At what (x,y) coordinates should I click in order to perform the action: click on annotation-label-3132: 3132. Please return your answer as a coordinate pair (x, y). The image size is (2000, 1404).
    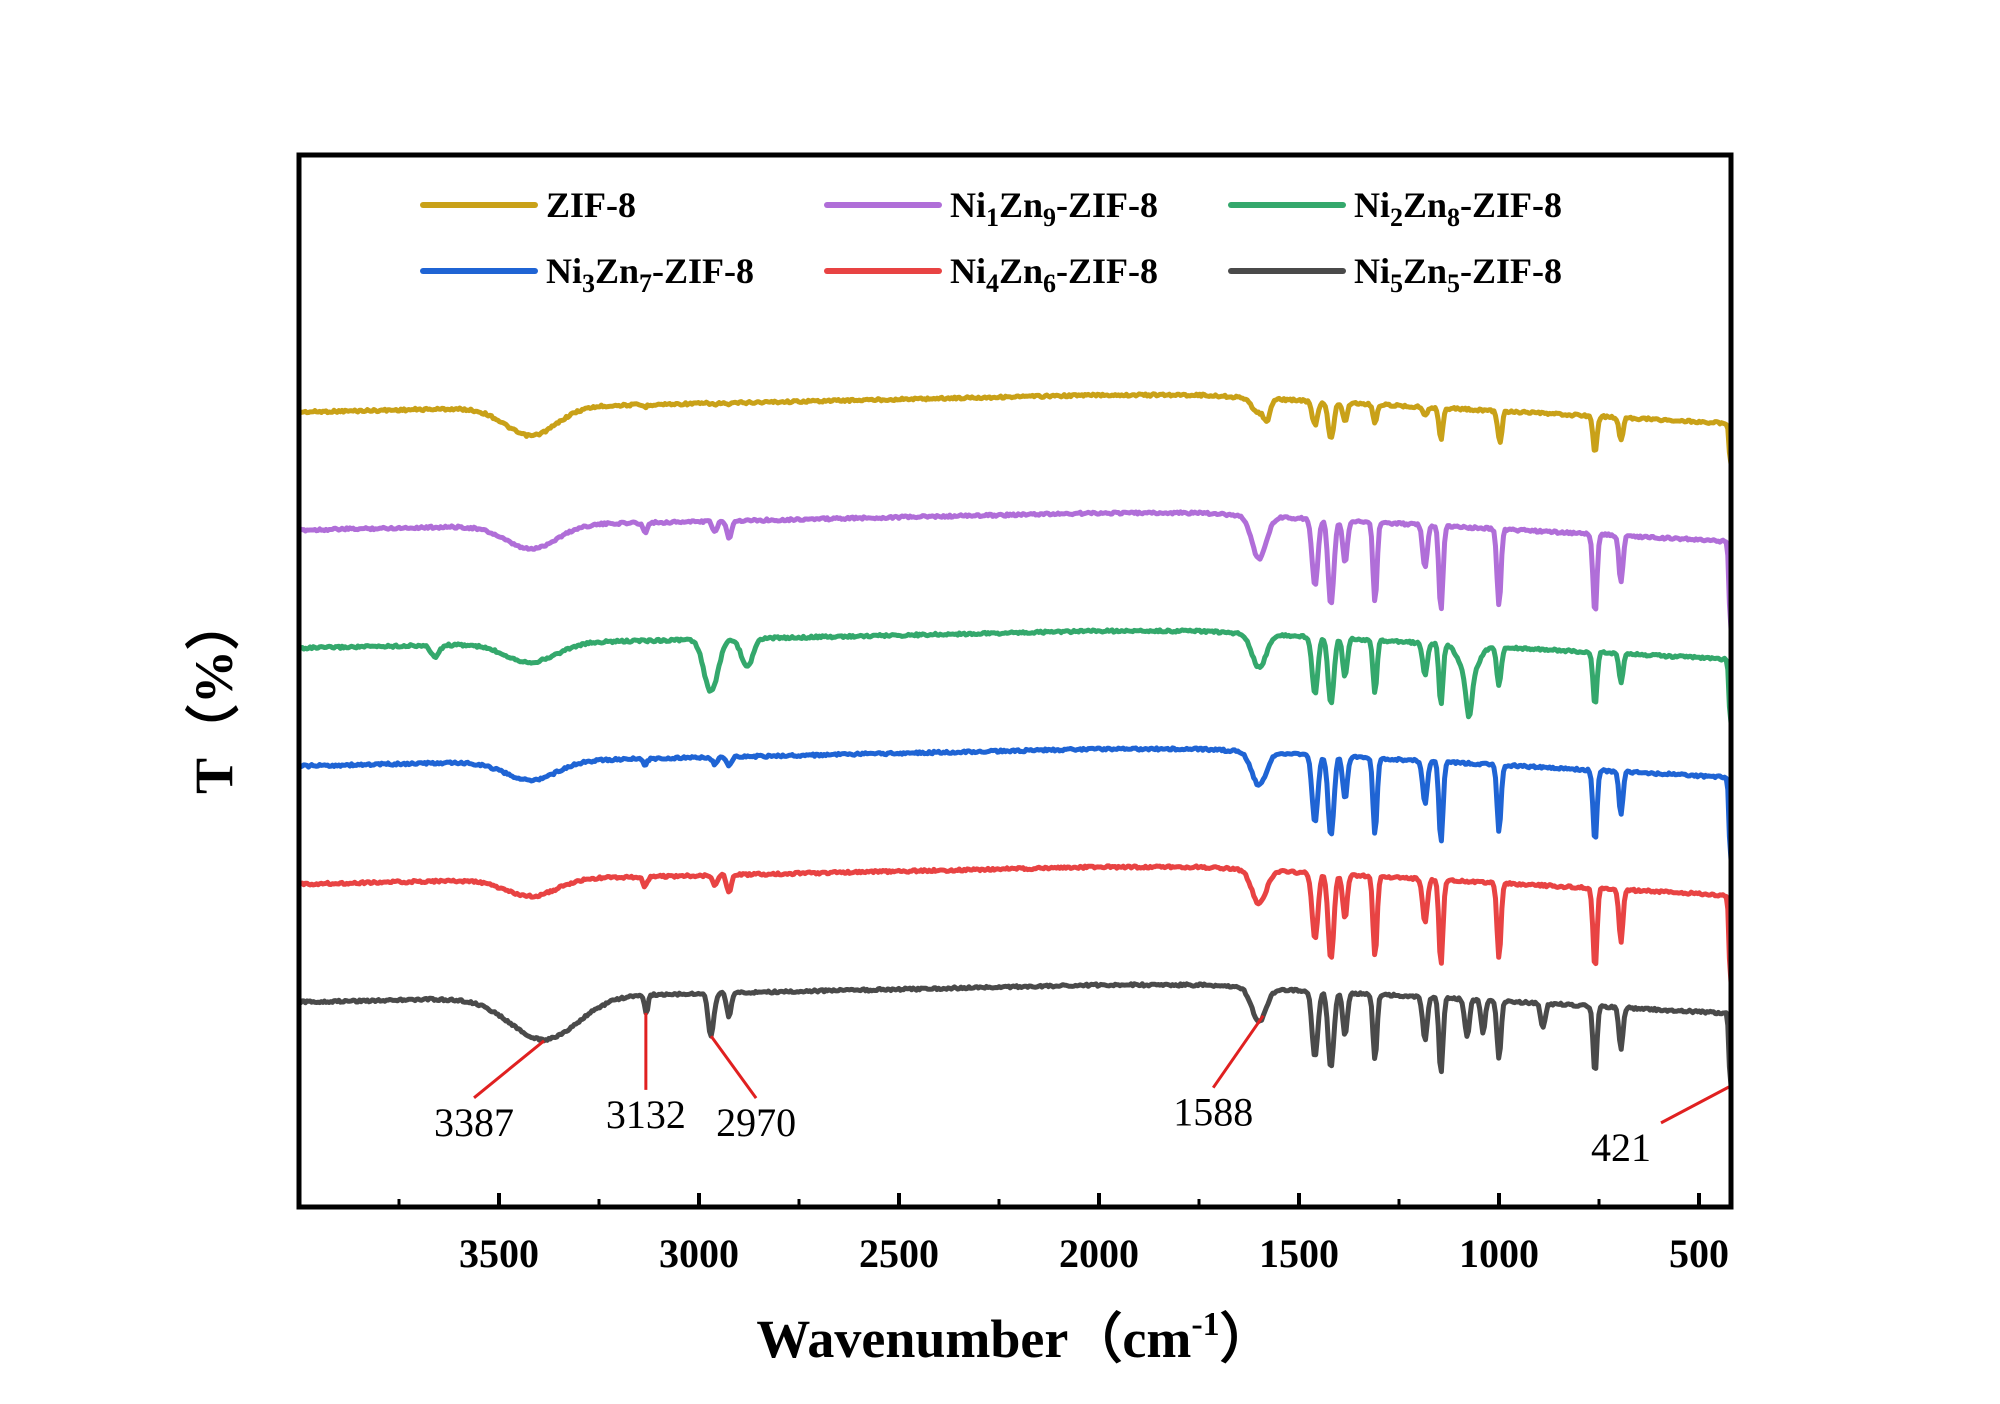
    Looking at the image, I should click on (646, 1114).